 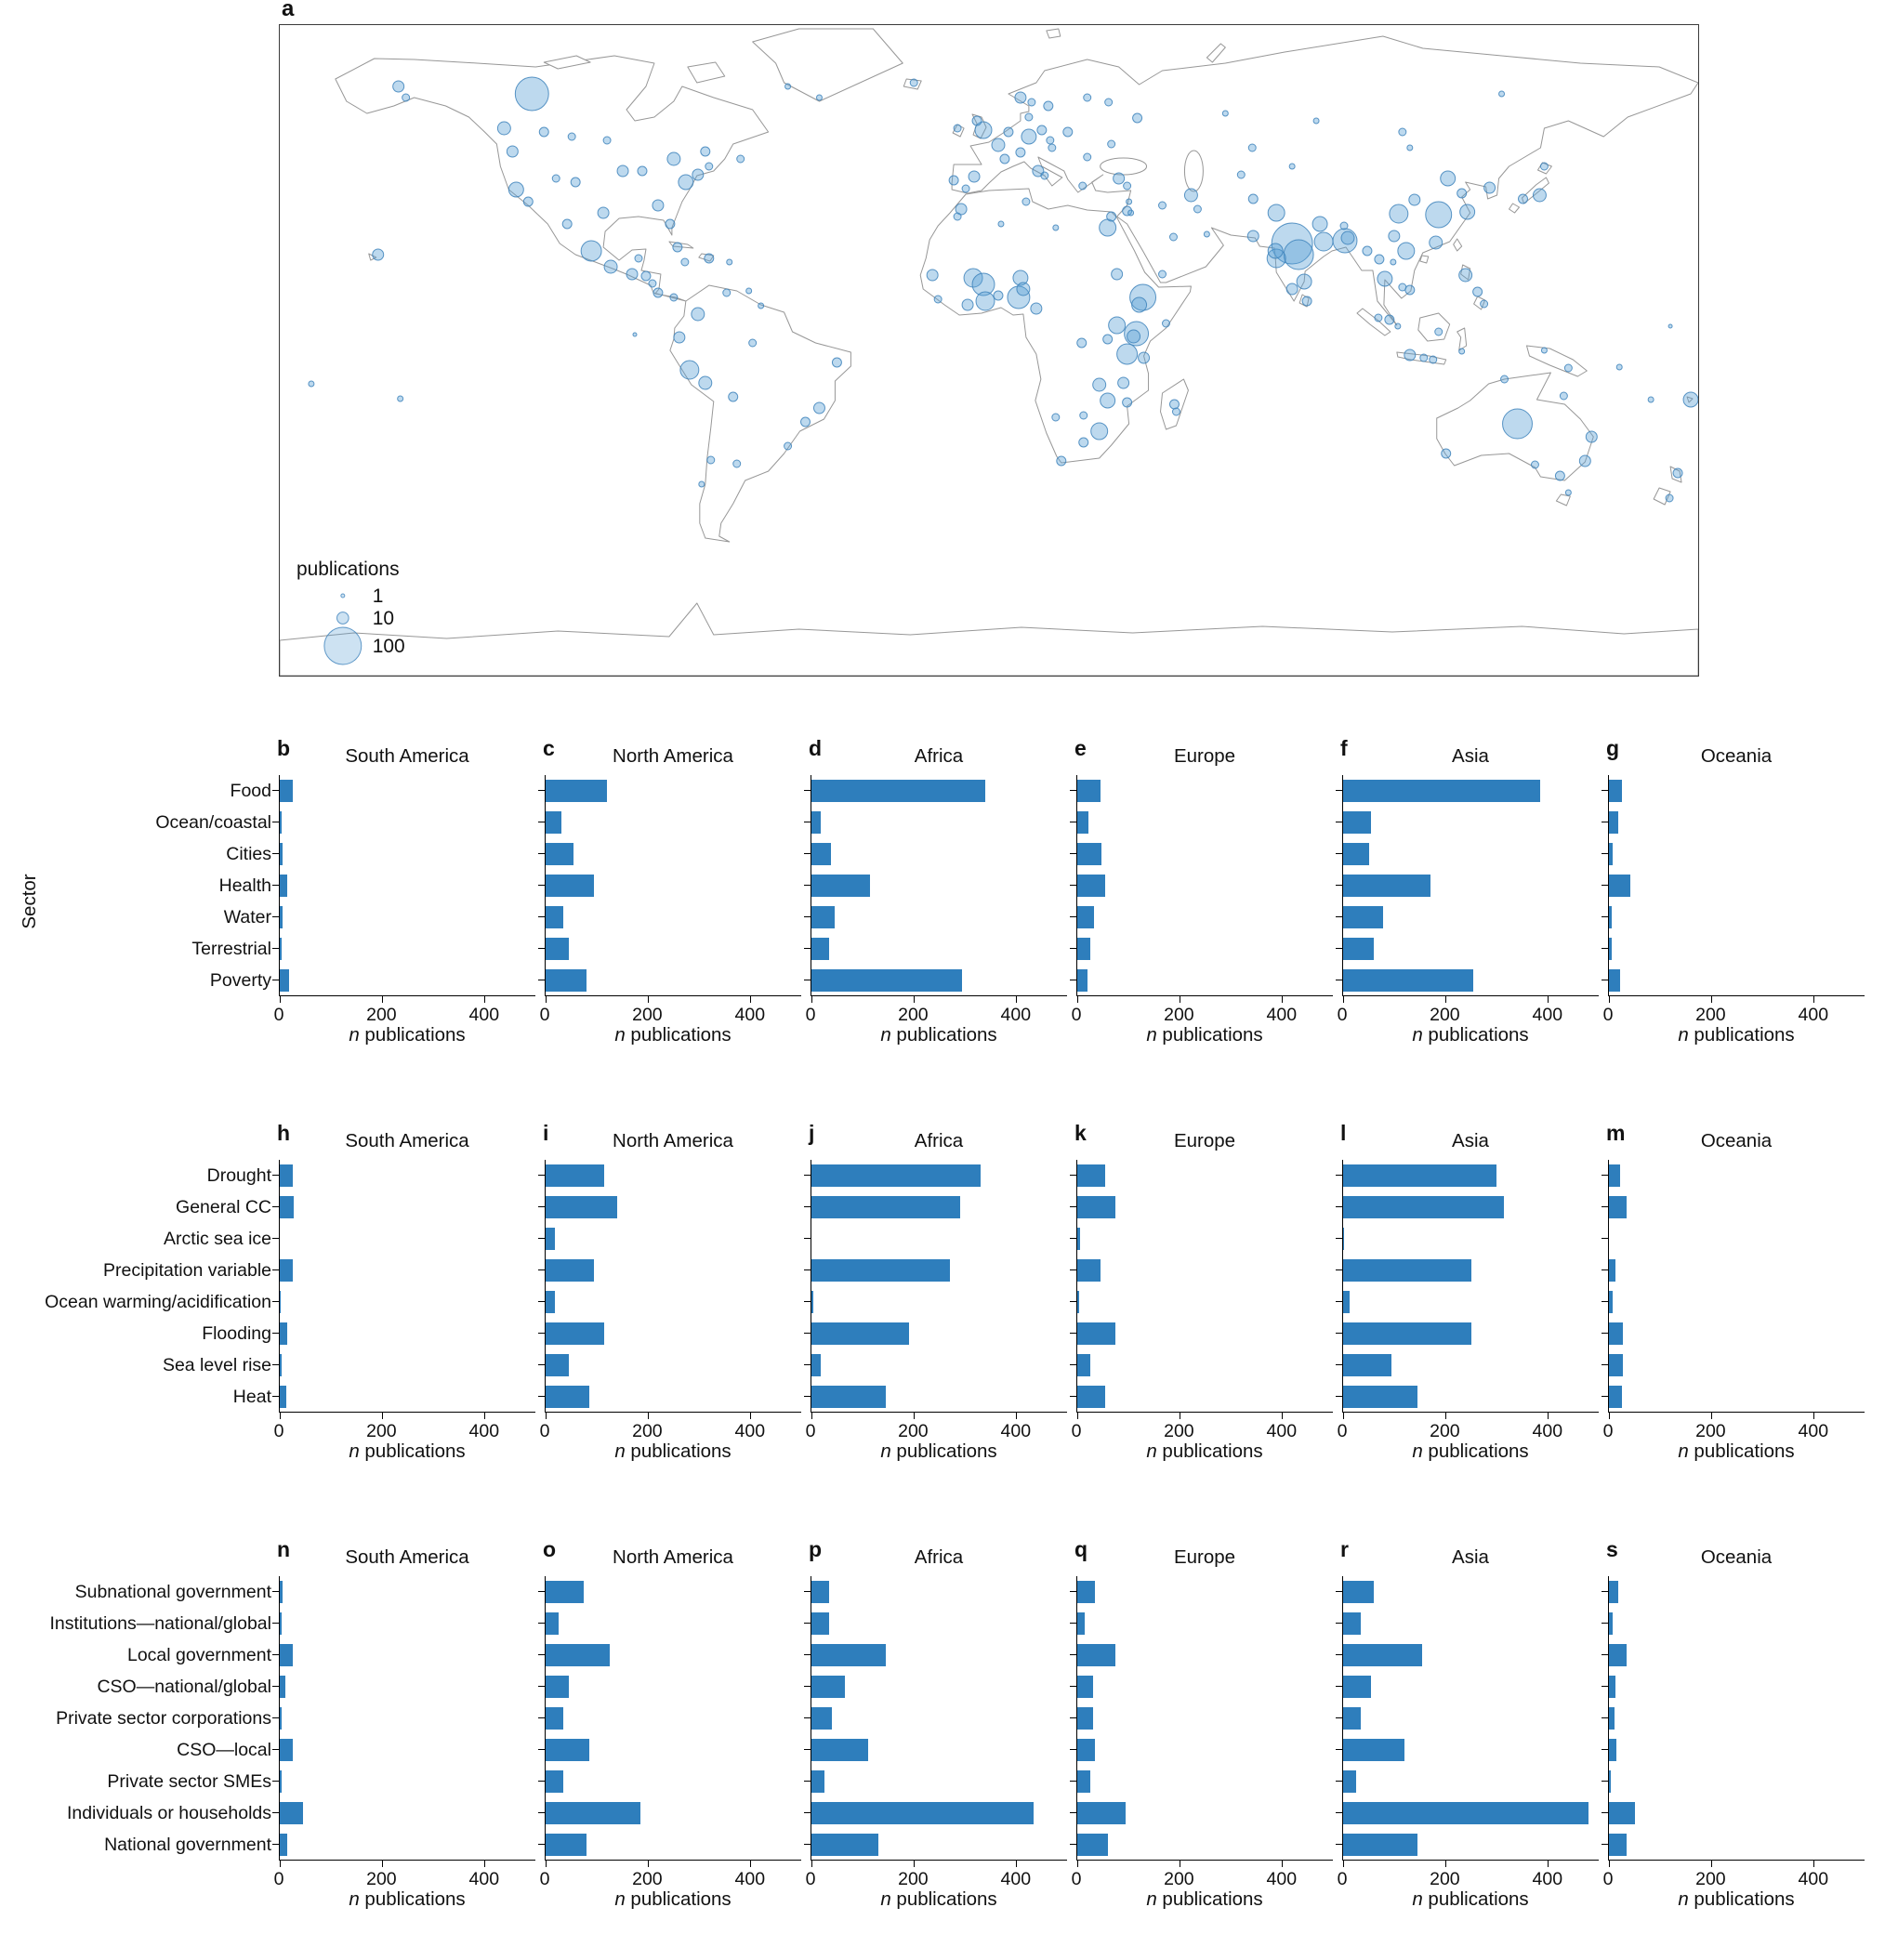 I want to click on panel-title: South America, so click(x=407, y=1557).